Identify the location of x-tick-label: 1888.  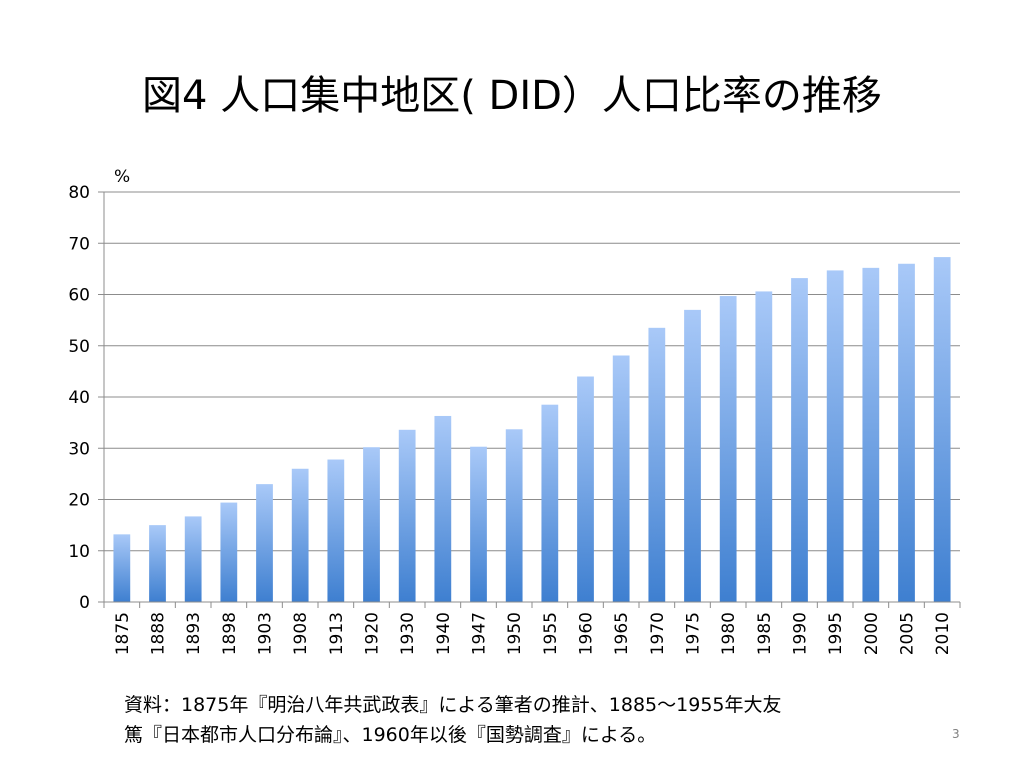
(159, 633).